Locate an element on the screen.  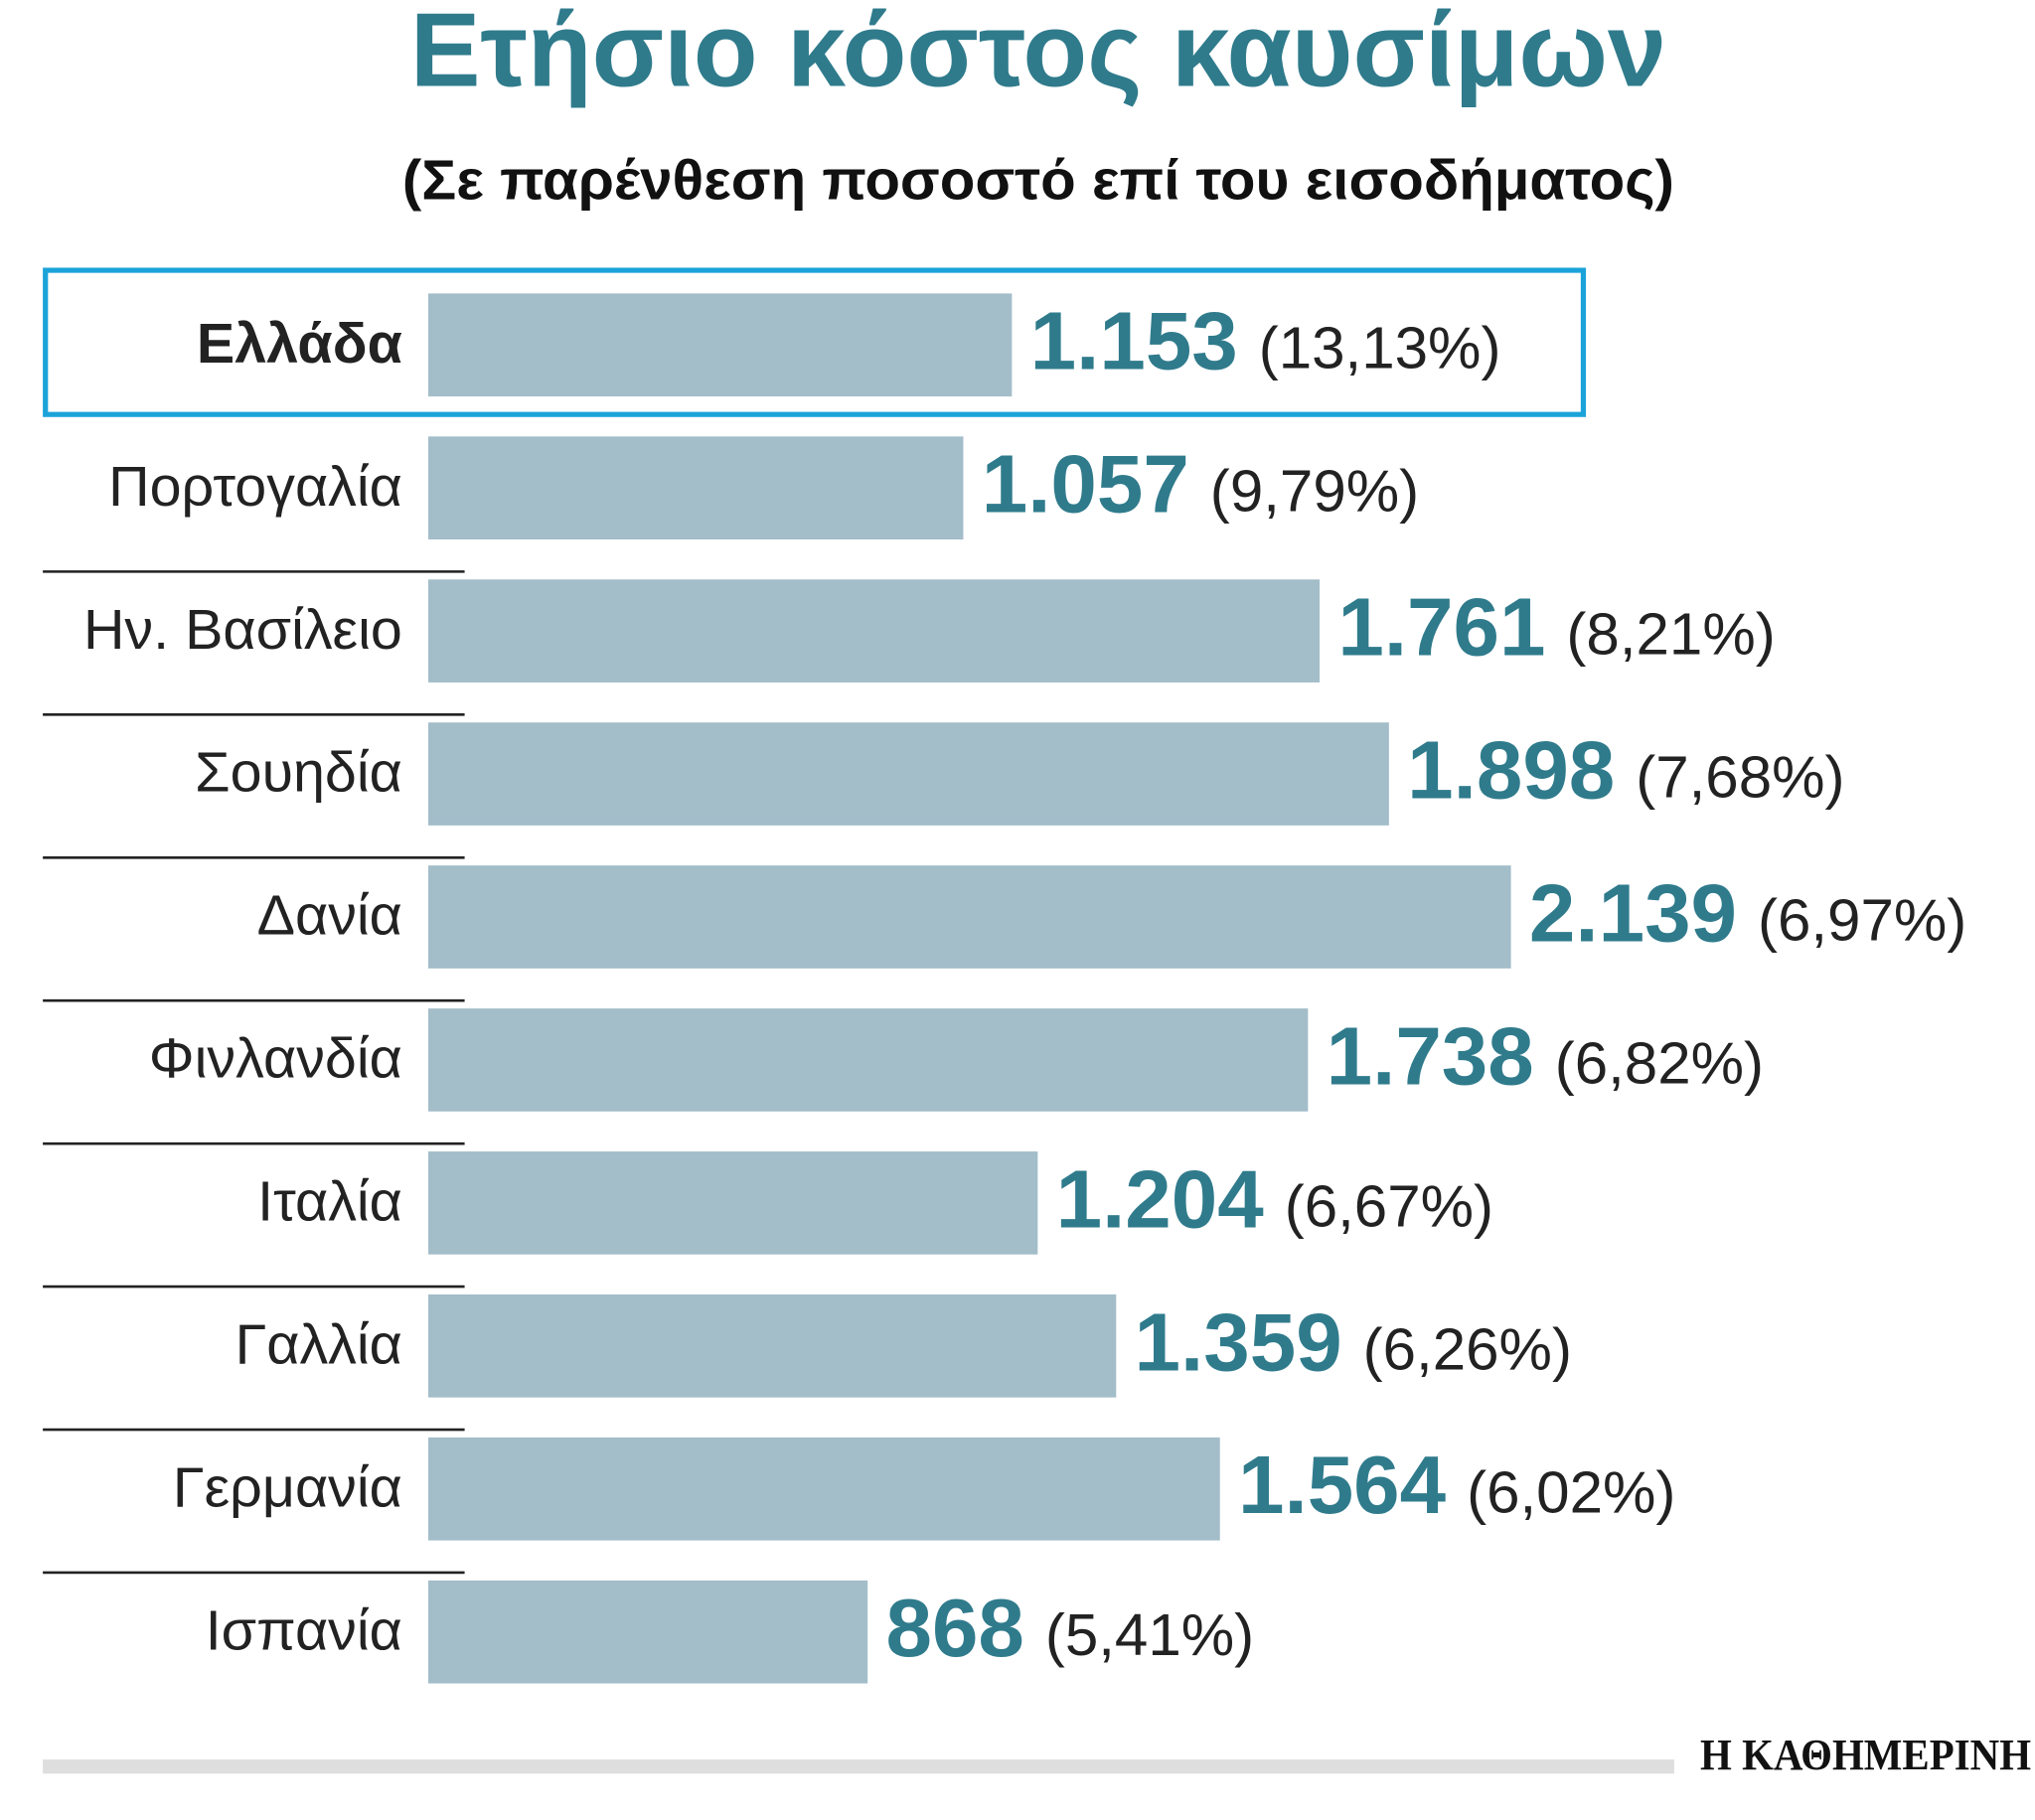
value-label: 2.139 is located at coordinates (1633, 913).